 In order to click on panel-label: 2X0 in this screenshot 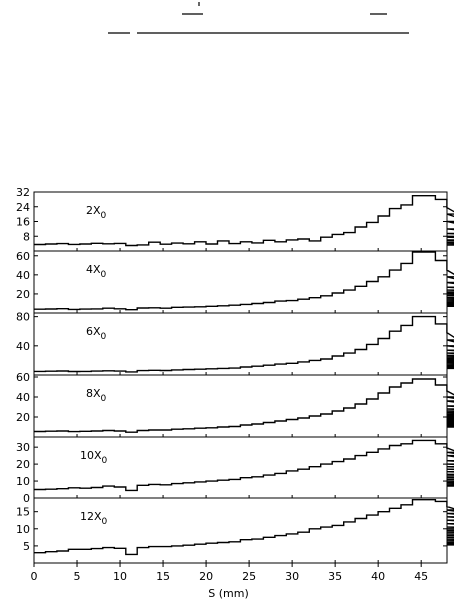, I will do `click(96, 212)`.